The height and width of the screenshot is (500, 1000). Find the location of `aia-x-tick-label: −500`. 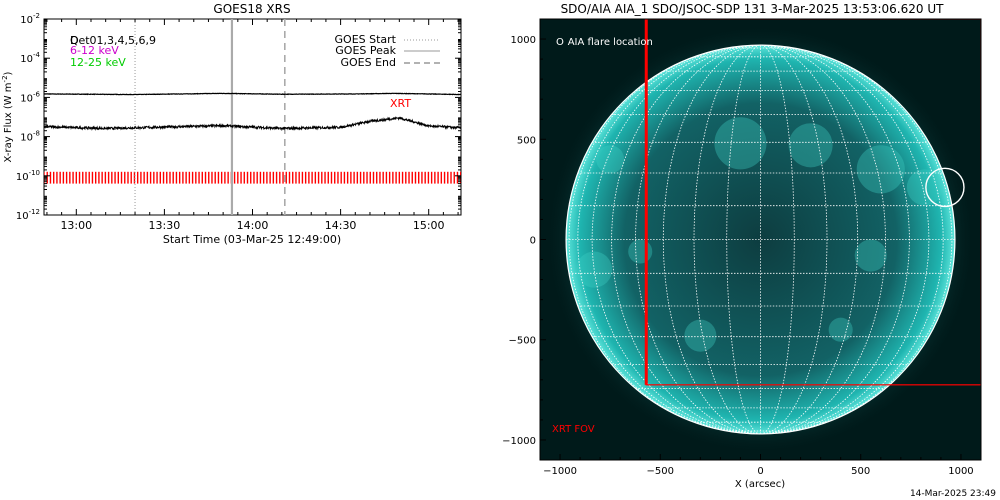

aia-x-tick-label: −500 is located at coordinates (660, 471).